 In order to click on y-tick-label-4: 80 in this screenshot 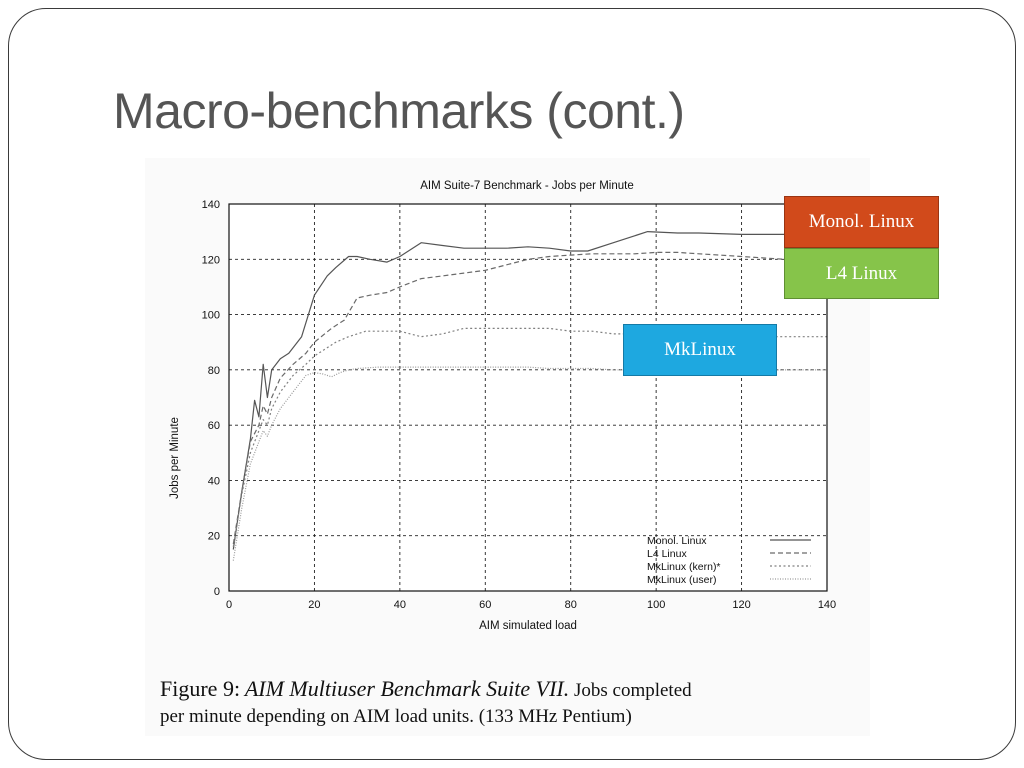, I will do `click(214, 371)`.